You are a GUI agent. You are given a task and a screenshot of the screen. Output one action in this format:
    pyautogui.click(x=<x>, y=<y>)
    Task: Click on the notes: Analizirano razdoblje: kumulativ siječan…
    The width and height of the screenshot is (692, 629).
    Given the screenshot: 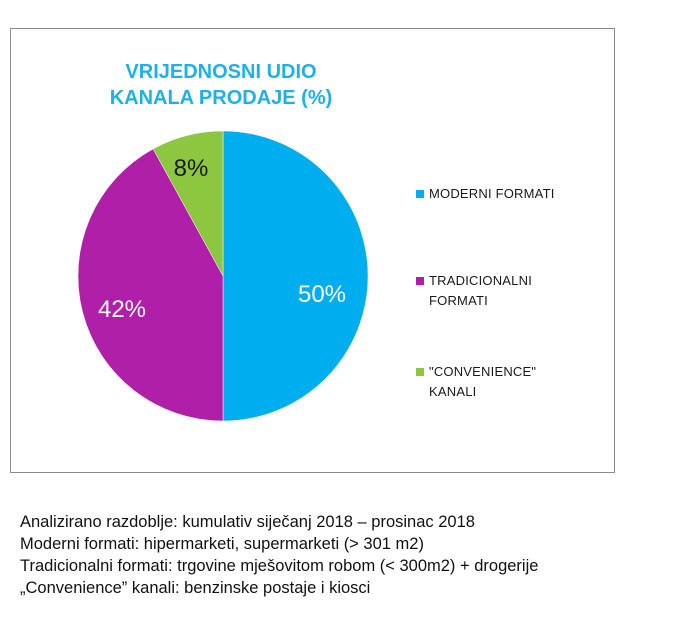 What is the action you would take?
    pyautogui.click(x=355, y=555)
    